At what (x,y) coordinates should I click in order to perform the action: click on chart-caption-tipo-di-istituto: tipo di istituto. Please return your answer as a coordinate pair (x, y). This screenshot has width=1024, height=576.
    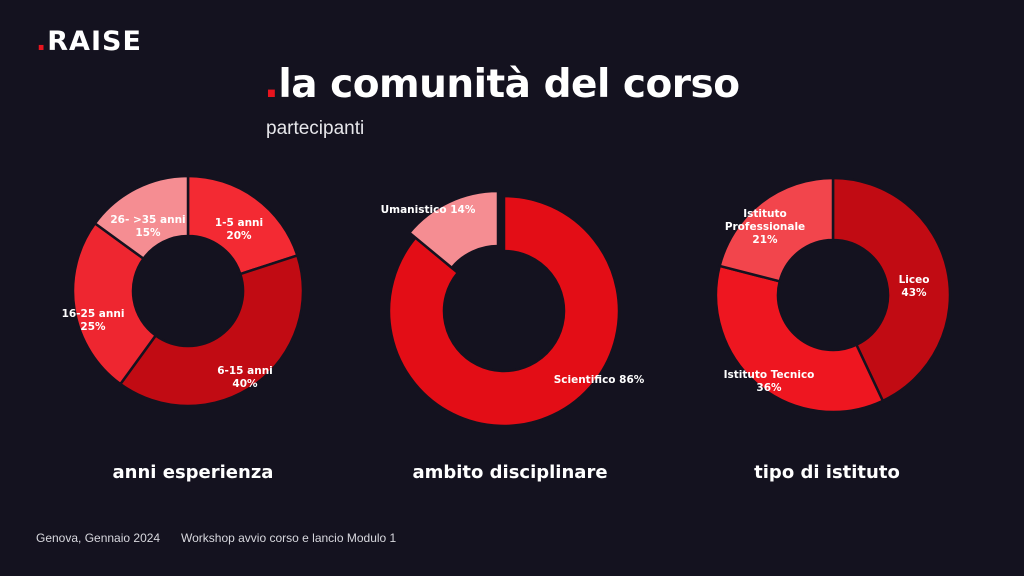
    Looking at the image, I should click on (827, 472).